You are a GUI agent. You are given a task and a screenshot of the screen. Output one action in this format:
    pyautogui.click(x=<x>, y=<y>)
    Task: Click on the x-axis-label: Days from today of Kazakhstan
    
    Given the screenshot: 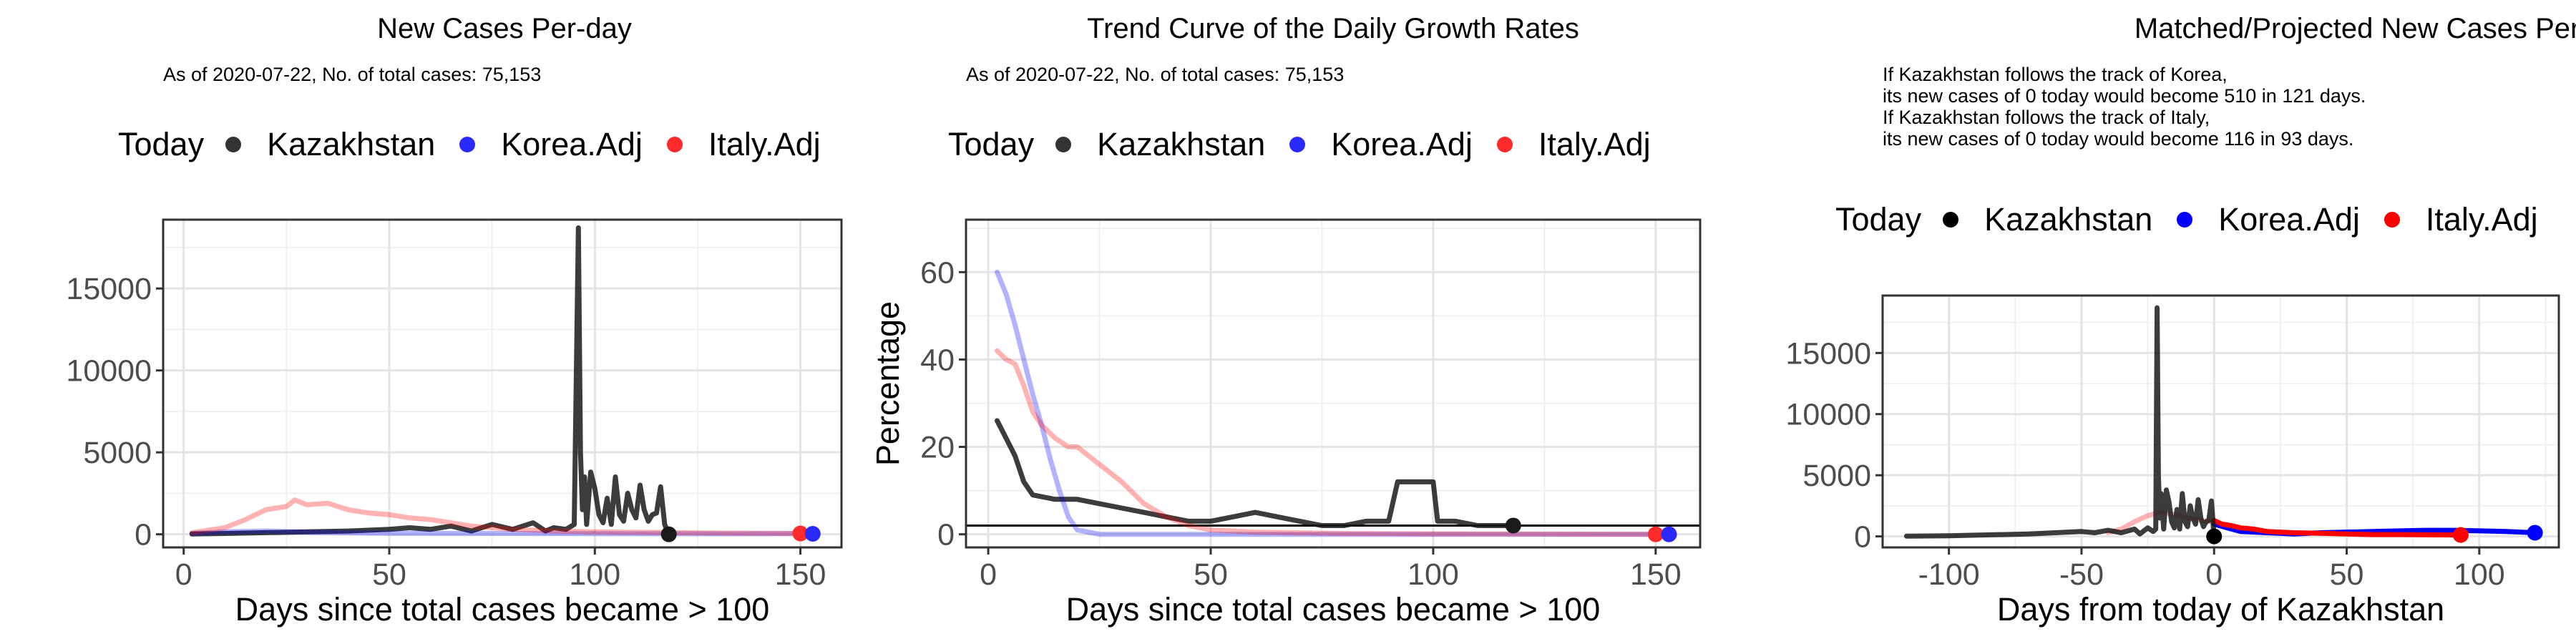 What is the action you would take?
    pyautogui.click(x=2220, y=609)
    